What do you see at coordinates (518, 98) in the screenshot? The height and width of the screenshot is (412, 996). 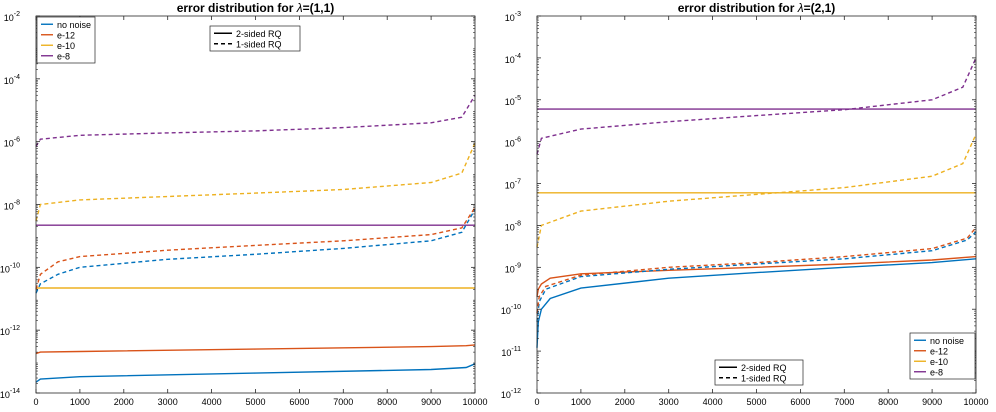 I see `y-tick-exponent: -5` at bounding box center [518, 98].